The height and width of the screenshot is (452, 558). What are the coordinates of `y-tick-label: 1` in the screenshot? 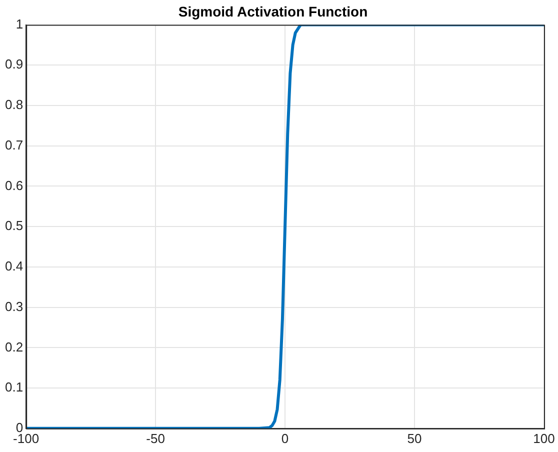 It's located at (20, 24).